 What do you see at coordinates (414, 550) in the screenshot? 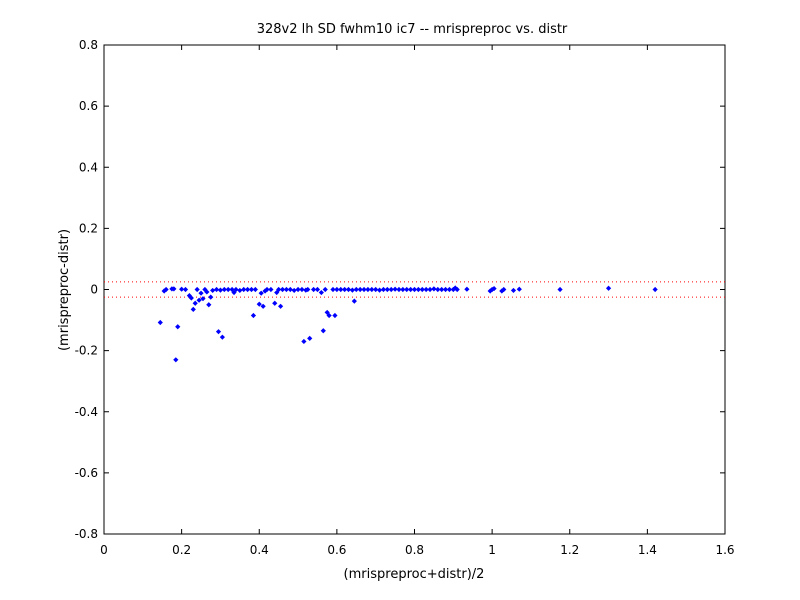
I see `x-tick-label: 0.8` at bounding box center [414, 550].